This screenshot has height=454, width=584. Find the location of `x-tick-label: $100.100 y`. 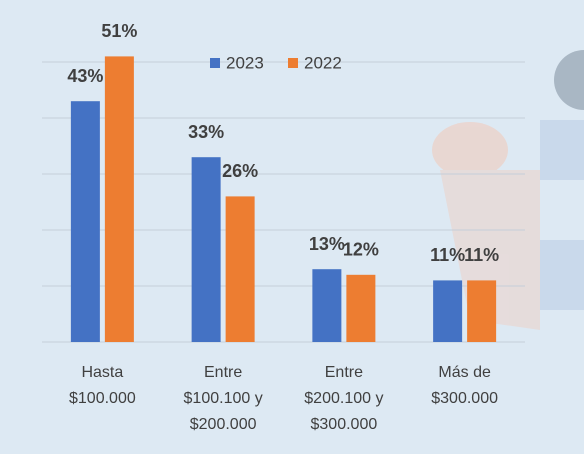

x-tick-label: $100.100 y is located at coordinates (223, 398).